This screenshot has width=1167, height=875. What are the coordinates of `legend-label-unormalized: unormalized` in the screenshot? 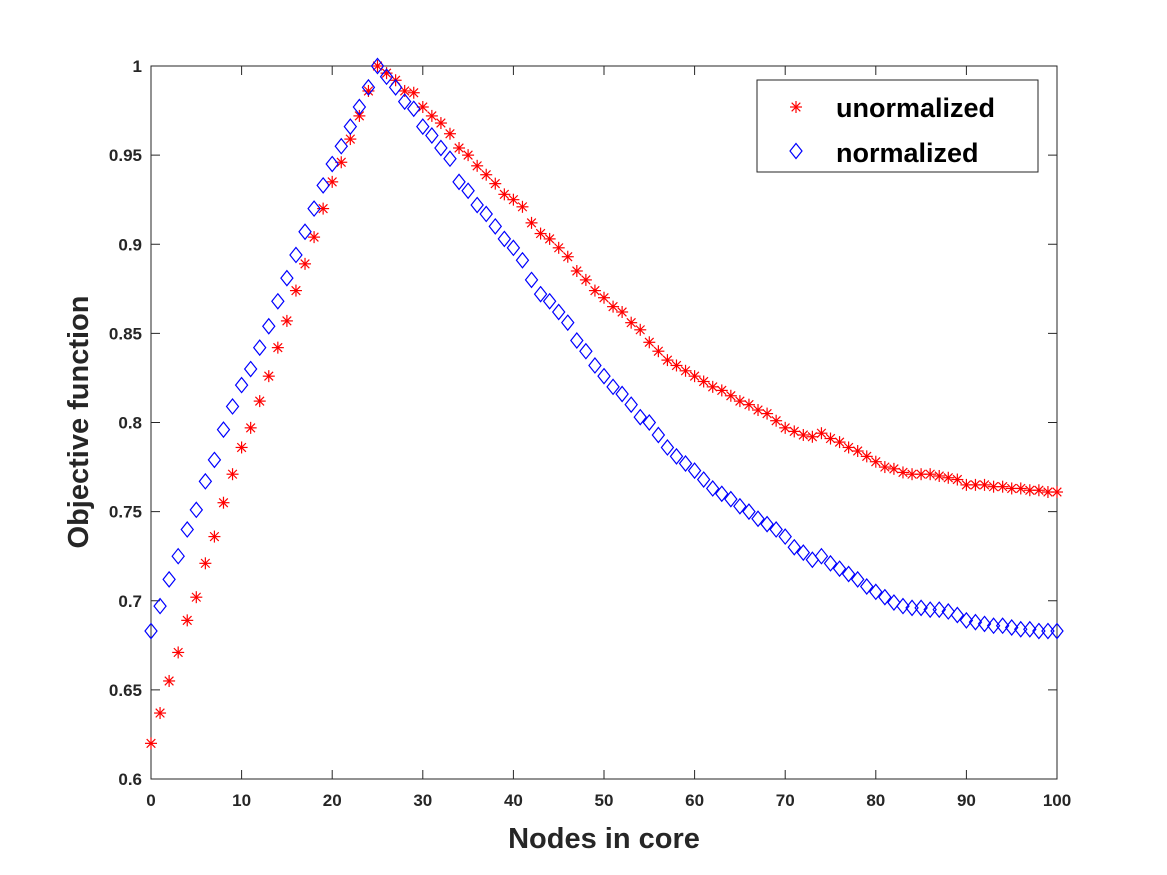 It's located at (915, 108).